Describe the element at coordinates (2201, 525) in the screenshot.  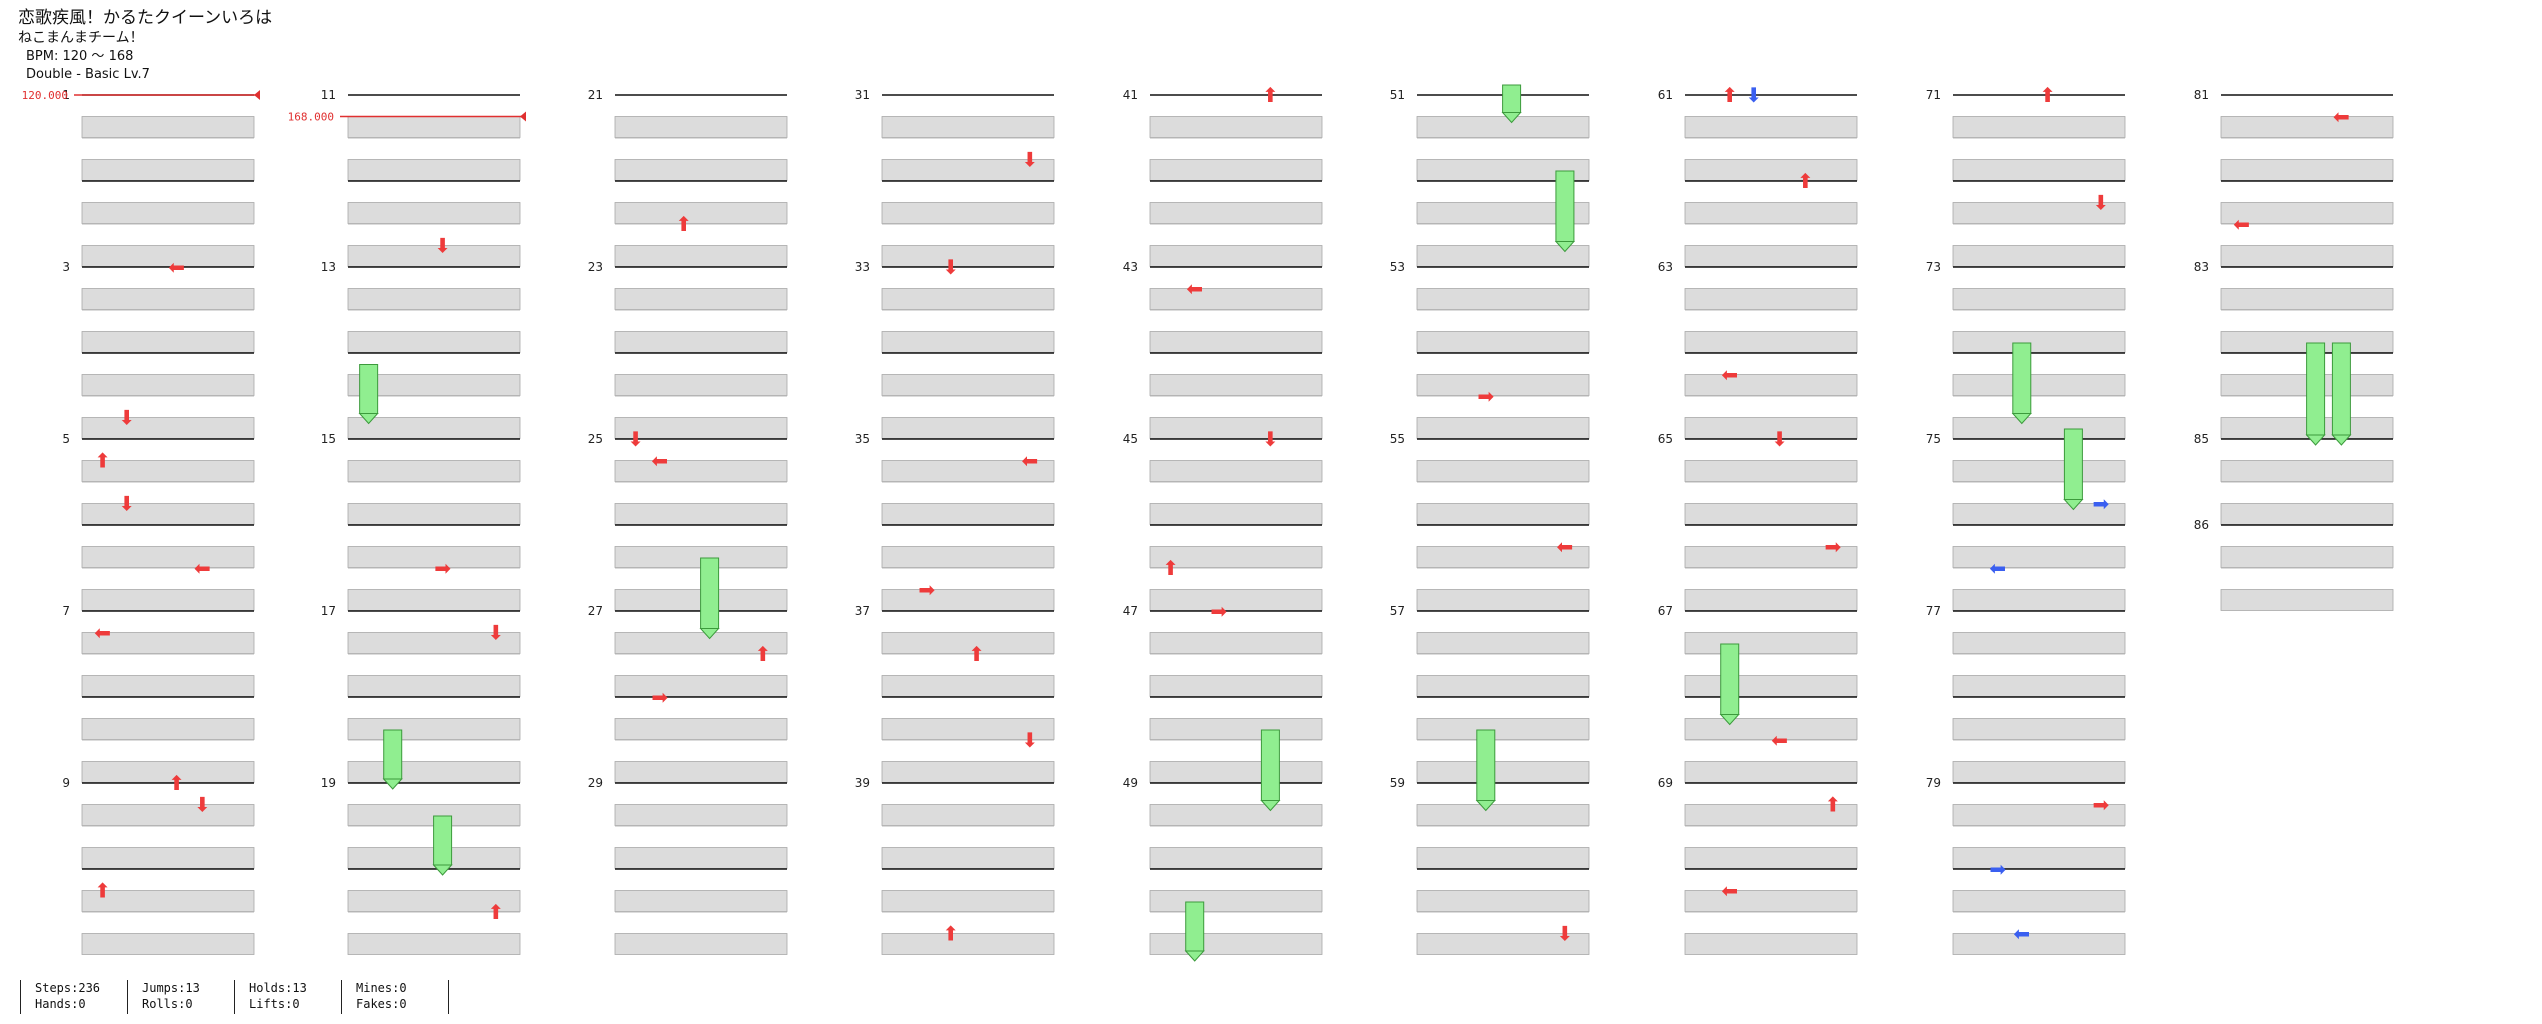
I see `measure-number: 86` at that location.